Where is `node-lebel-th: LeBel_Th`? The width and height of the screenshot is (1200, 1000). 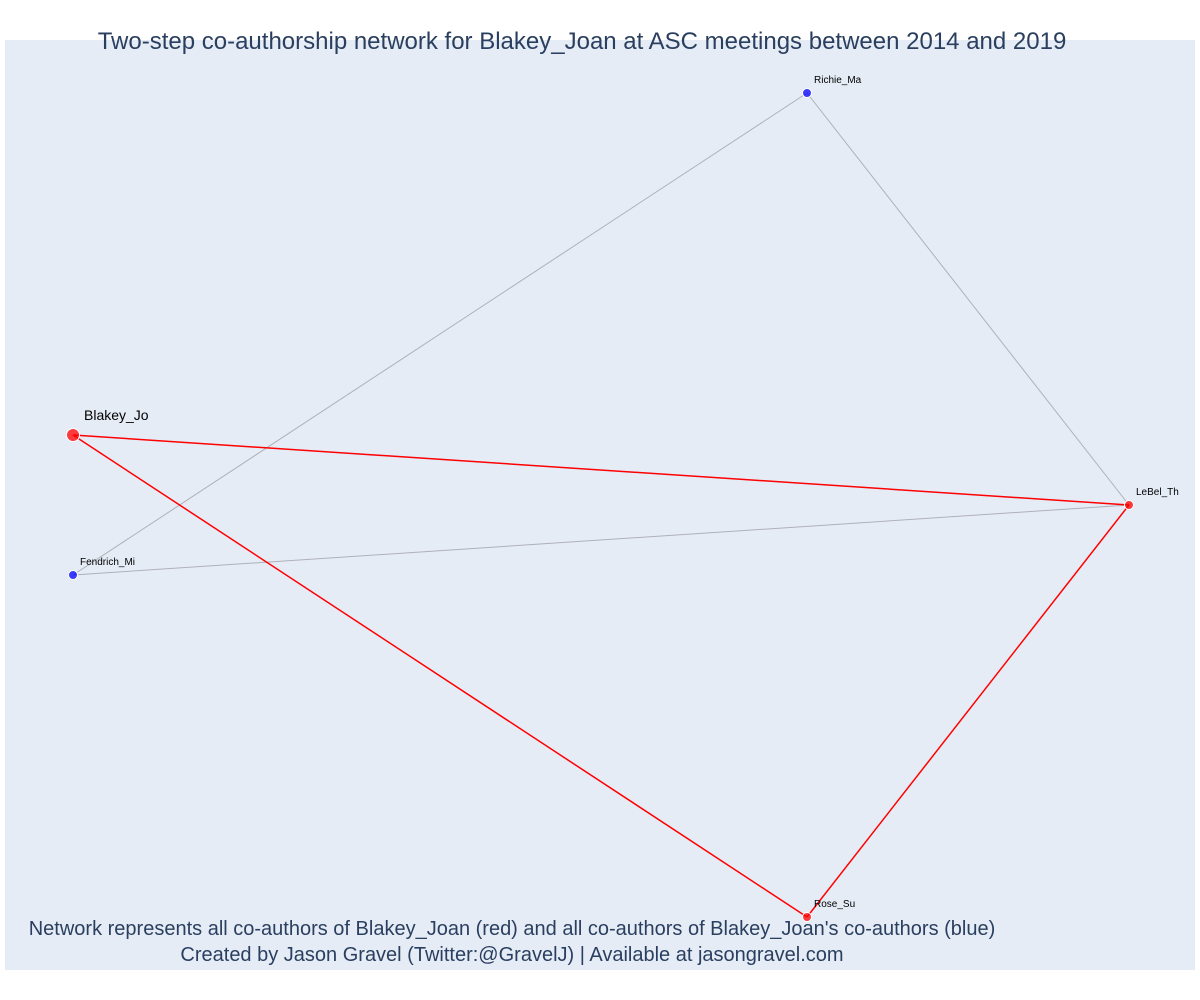
node-lebel-th: LeBel_Th is located at coordinates (1151, 498).